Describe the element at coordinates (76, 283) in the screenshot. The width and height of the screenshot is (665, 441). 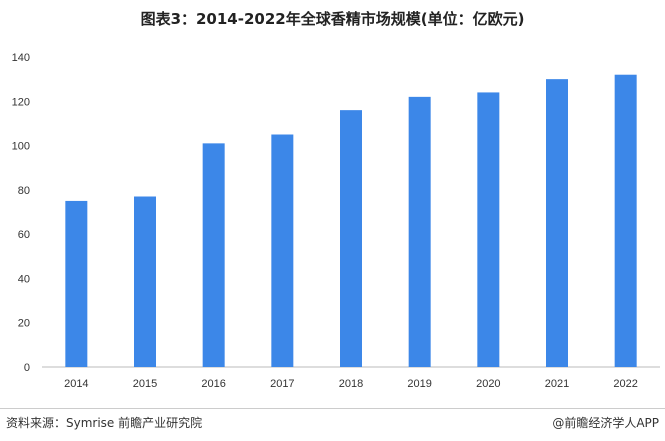
I see `bar-2014` at that location.